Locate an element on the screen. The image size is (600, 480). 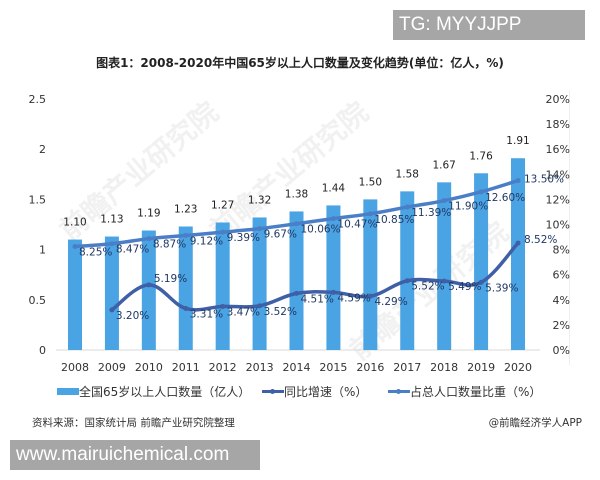
growth-value-label: 4.59% is located at coordinates (353, 298).